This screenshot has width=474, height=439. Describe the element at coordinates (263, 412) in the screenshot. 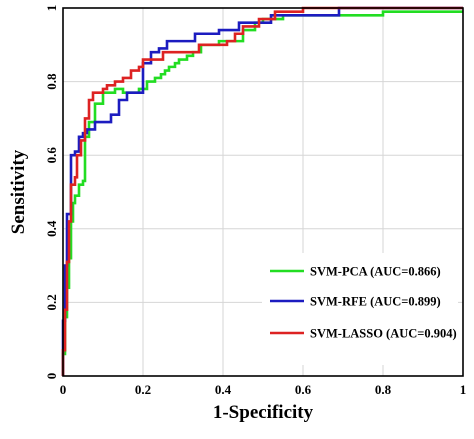

I see `x-axis-title: 1-Specificity` at that location.